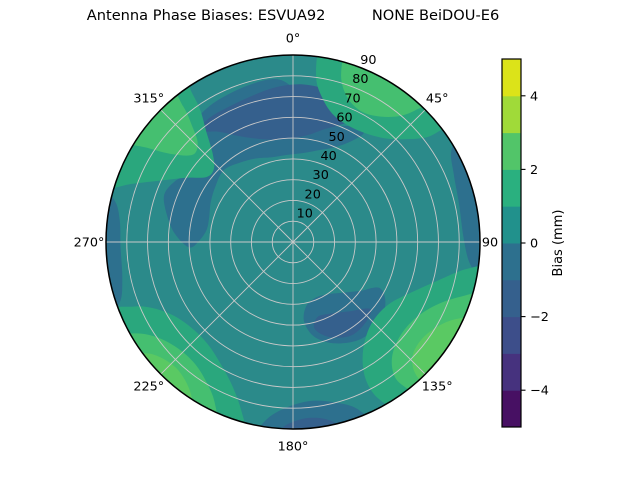 This screenshot has width=640, height=480. Describe the element at coordinates (539, 317) in the screenshot. I see `colorbar-tick-label--2: −2` at that location.